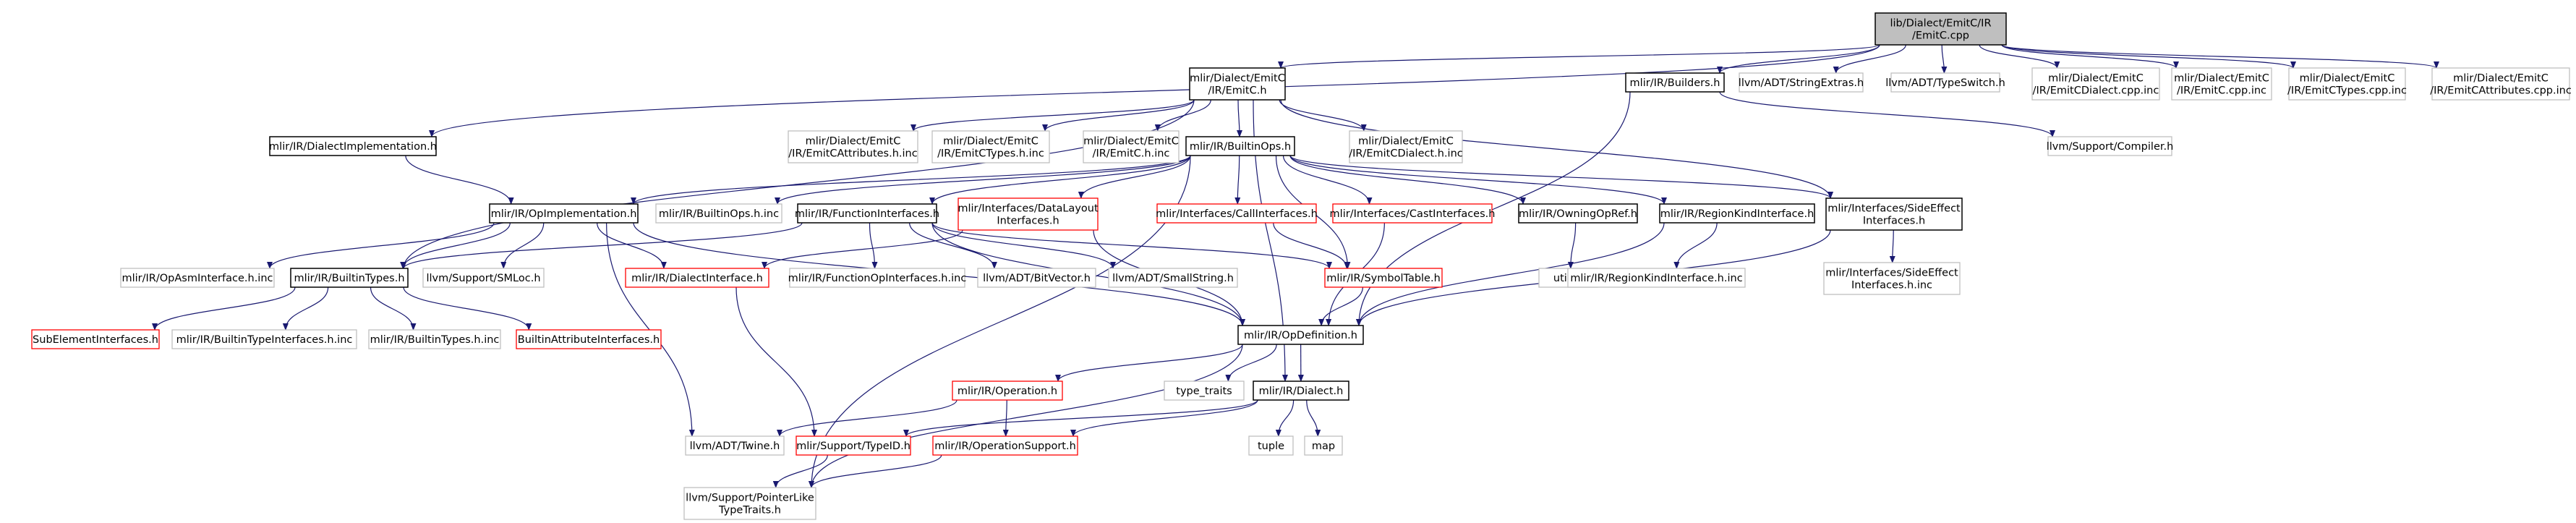 The height and width of the screenshot is (523, 2576). I want to click on edge-builtinops_h-to-sideeffect_h, so click(1561, 177).